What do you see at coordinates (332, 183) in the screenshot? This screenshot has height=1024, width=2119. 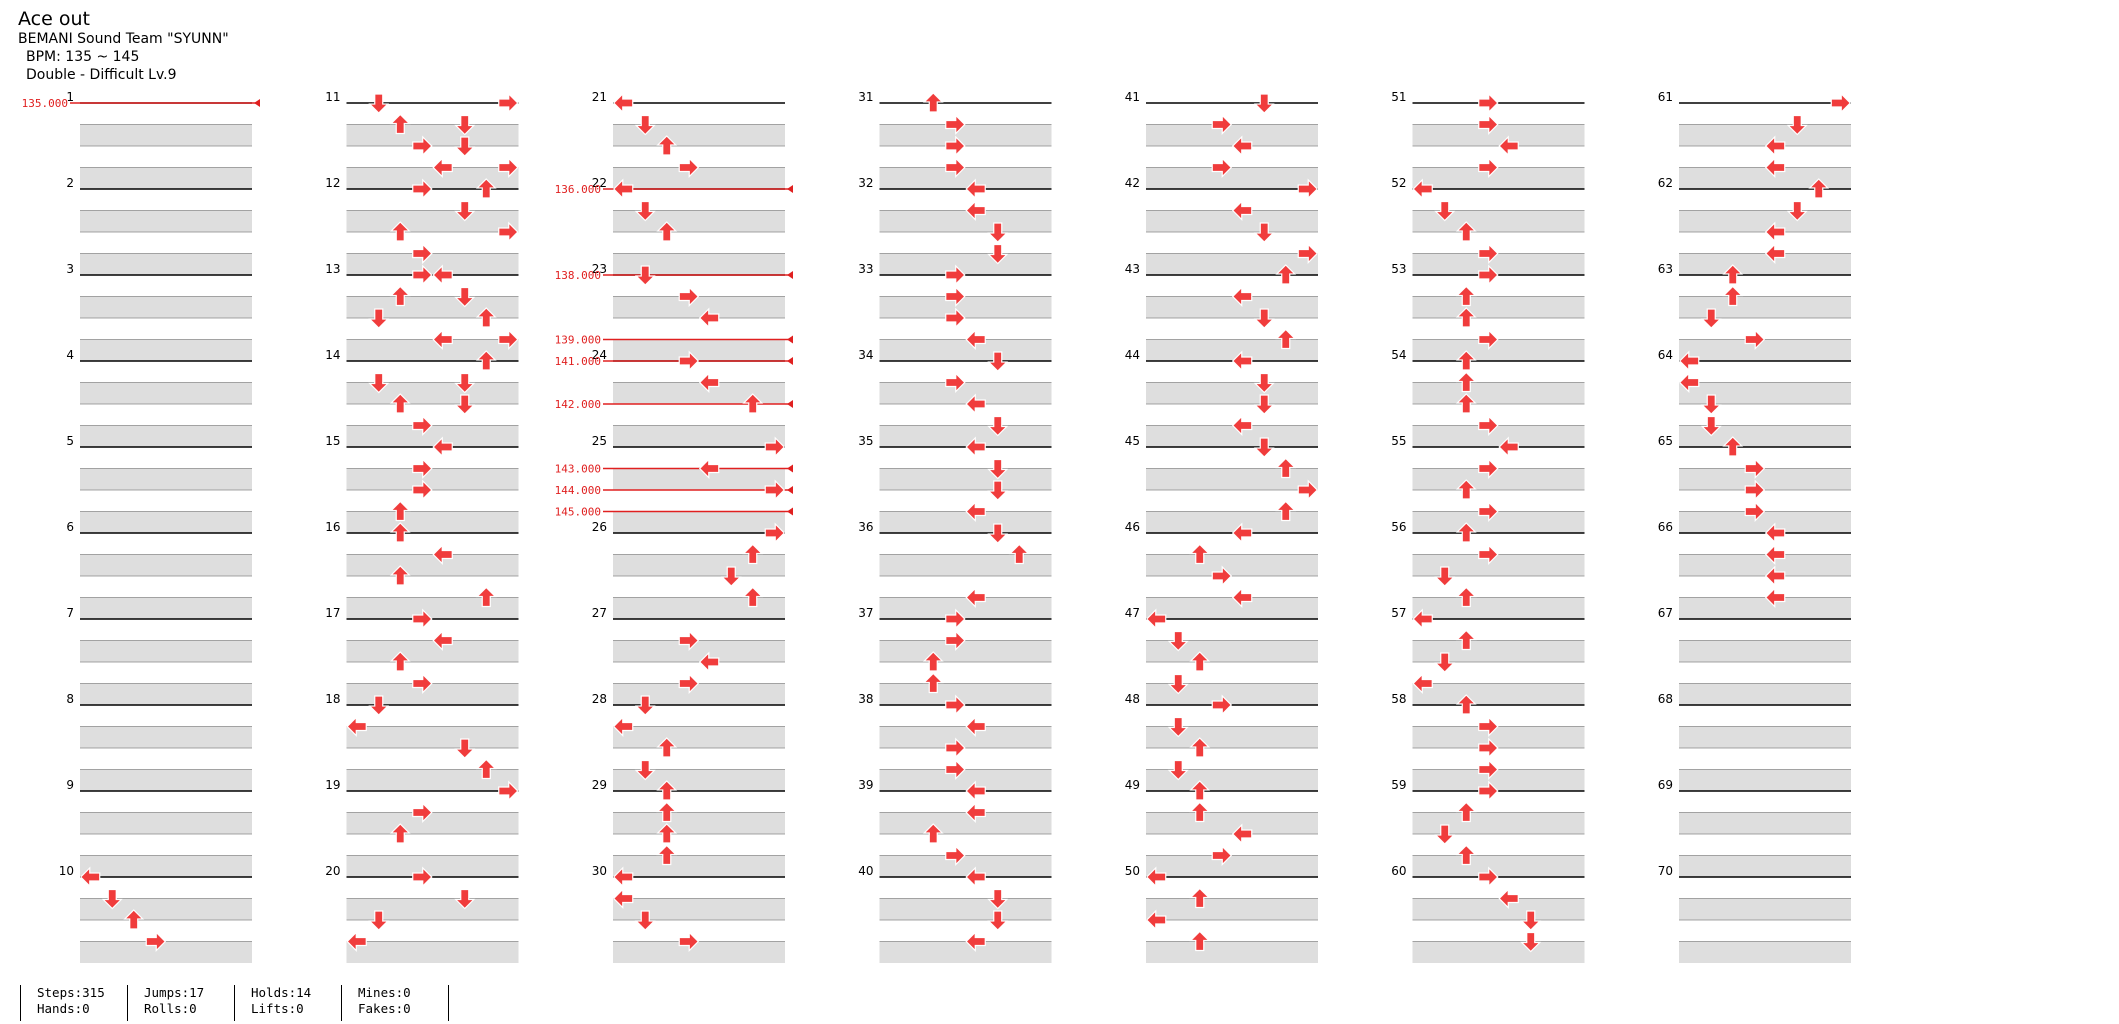 I see `measure-number: 12` at bounding box center [332, 183].